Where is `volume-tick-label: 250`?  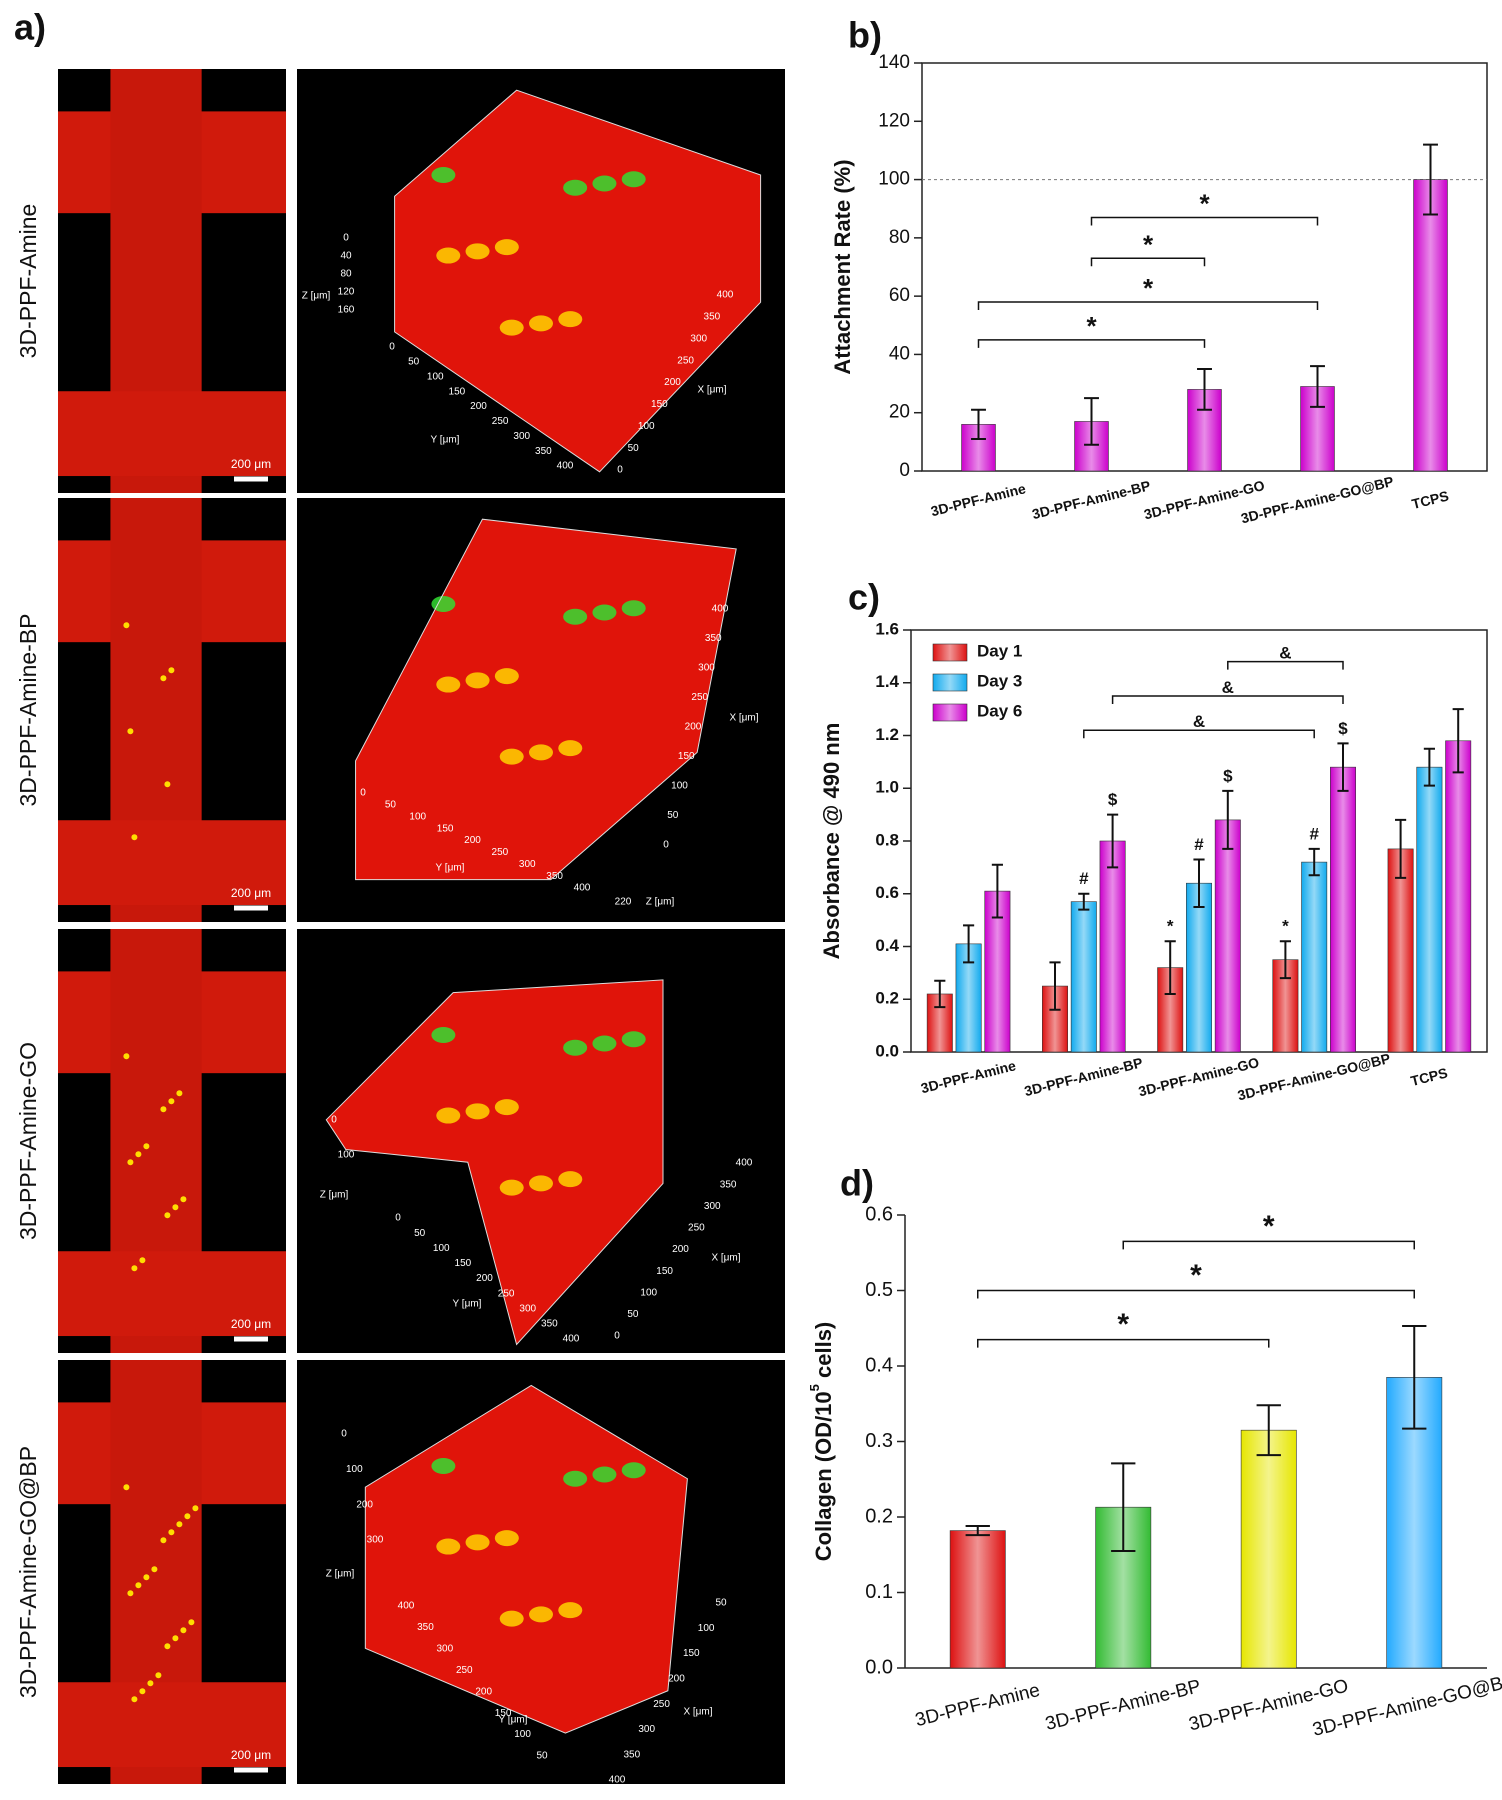
volume-tick-label: 250 is located at coordinates (696, 1228).